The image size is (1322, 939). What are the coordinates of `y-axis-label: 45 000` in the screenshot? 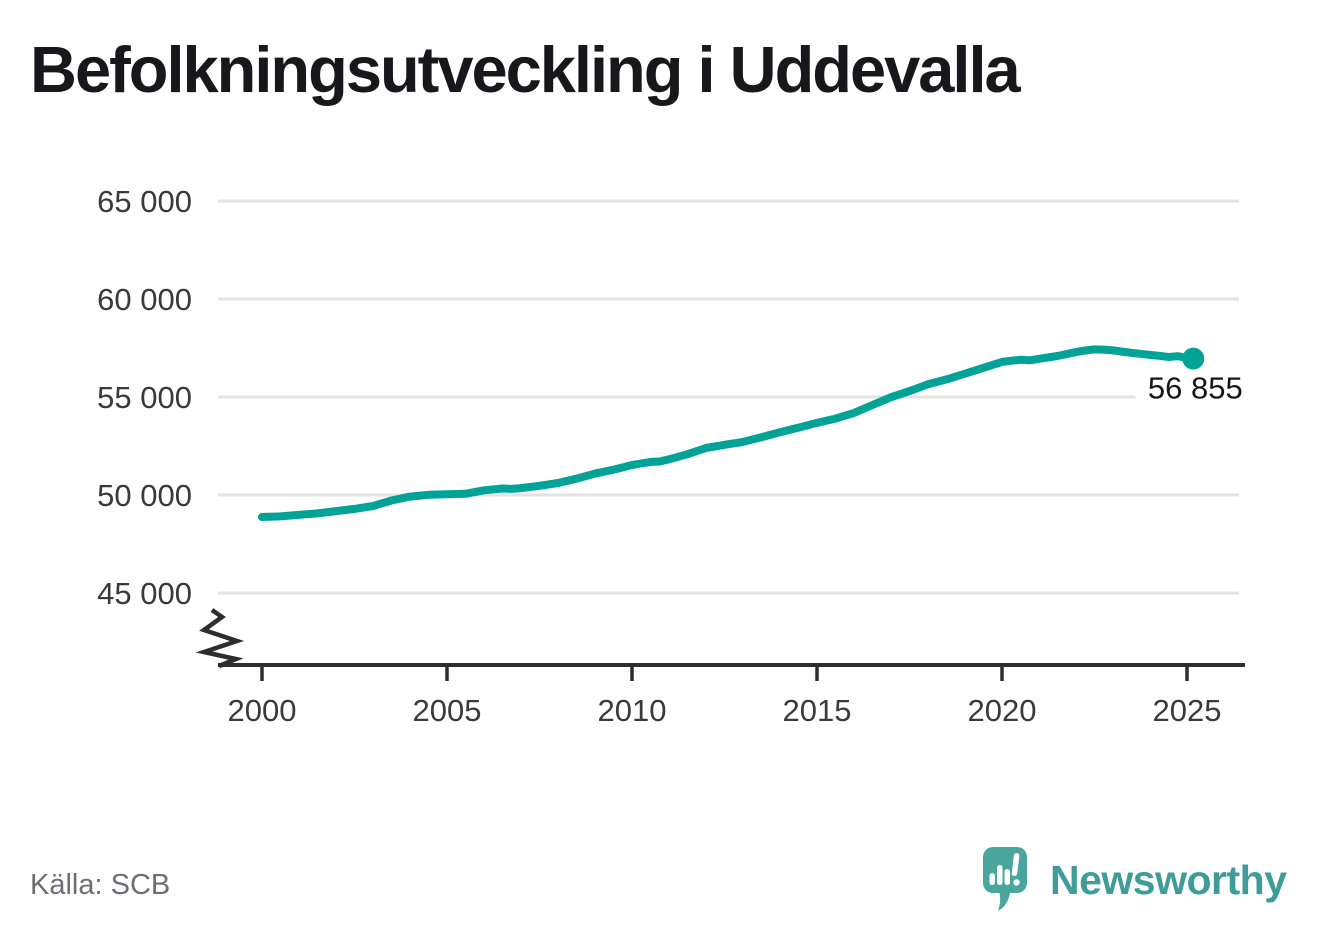 It's located at (144, 593).